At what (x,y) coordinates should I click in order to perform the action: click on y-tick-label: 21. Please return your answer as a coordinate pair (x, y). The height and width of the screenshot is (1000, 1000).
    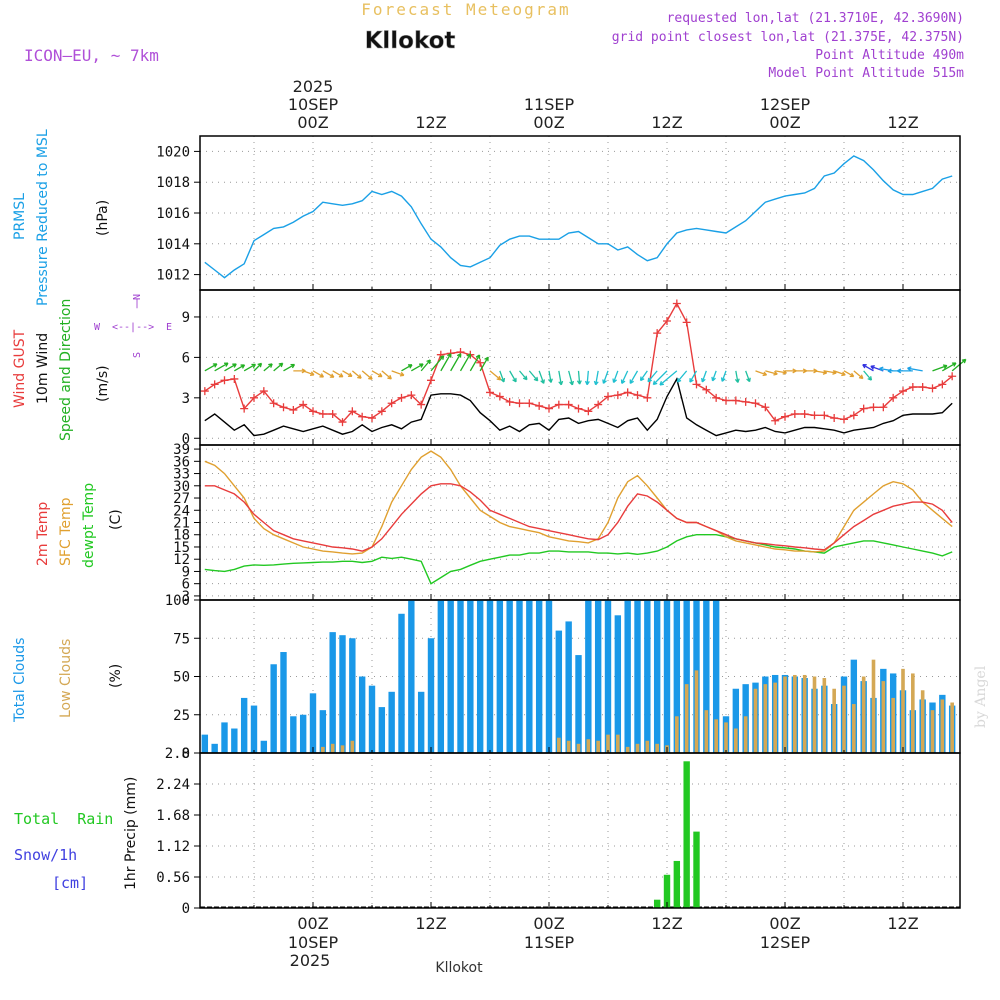
    Looking at the image, I should click on (181, 524).